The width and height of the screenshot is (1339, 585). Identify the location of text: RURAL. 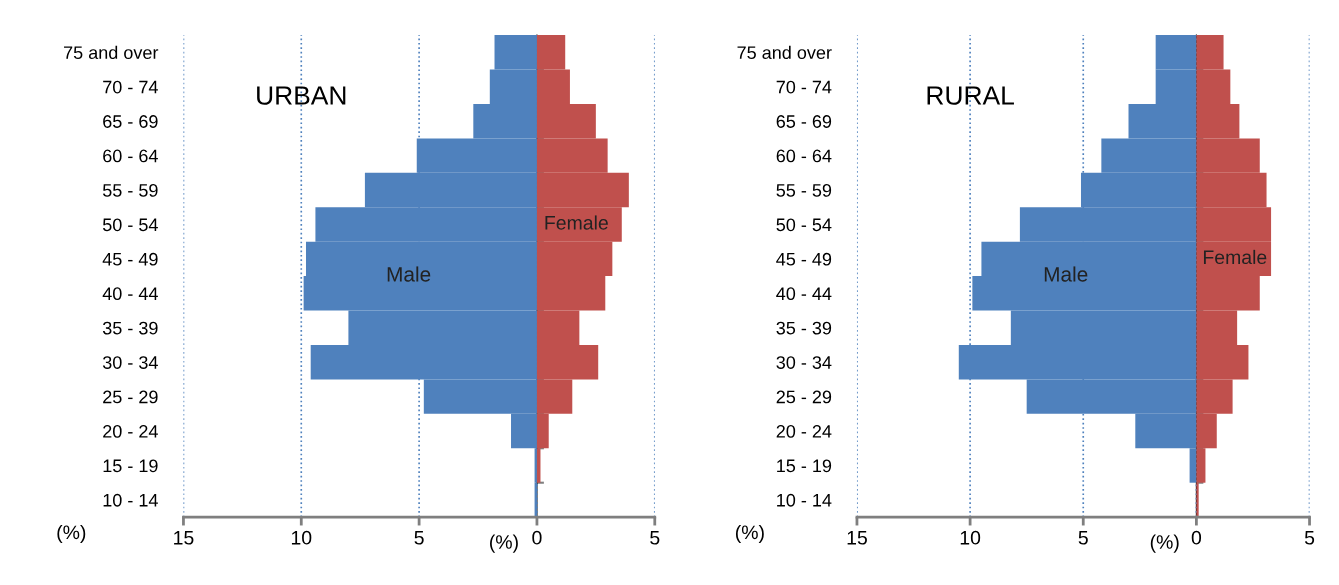
(970, 95).